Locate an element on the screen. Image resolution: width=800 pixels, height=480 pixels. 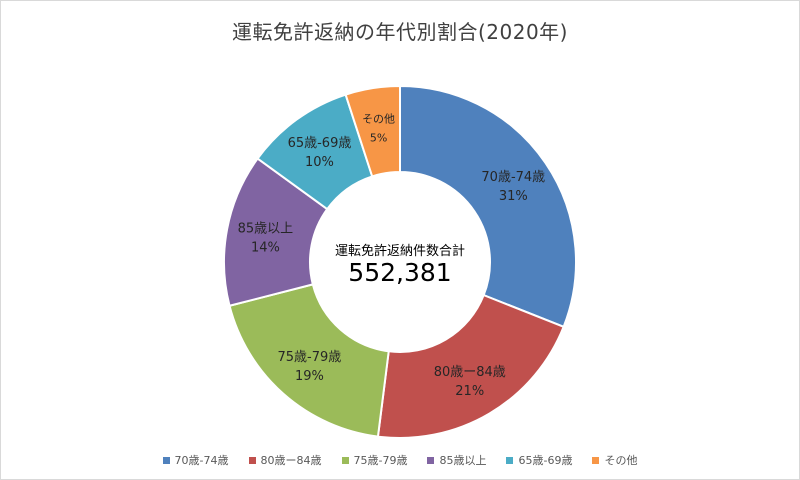
slice-category-label: 80歳ー84歳 is located at coordinates (470, 372).